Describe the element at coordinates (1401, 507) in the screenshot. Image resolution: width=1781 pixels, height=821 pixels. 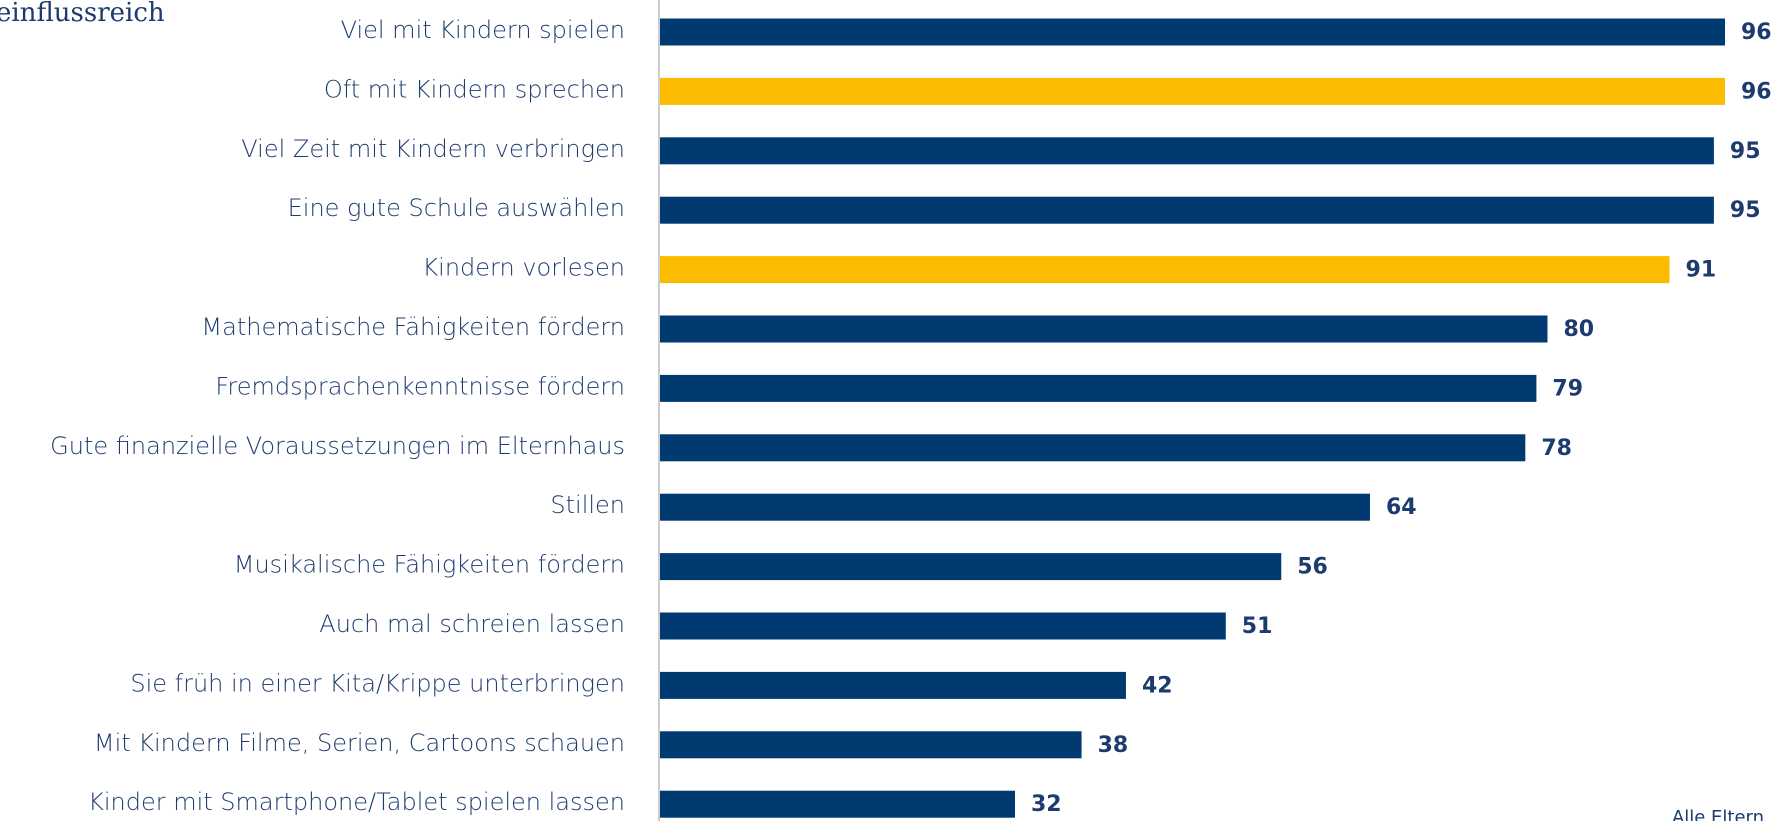
I see `value-label: 64` at that location.